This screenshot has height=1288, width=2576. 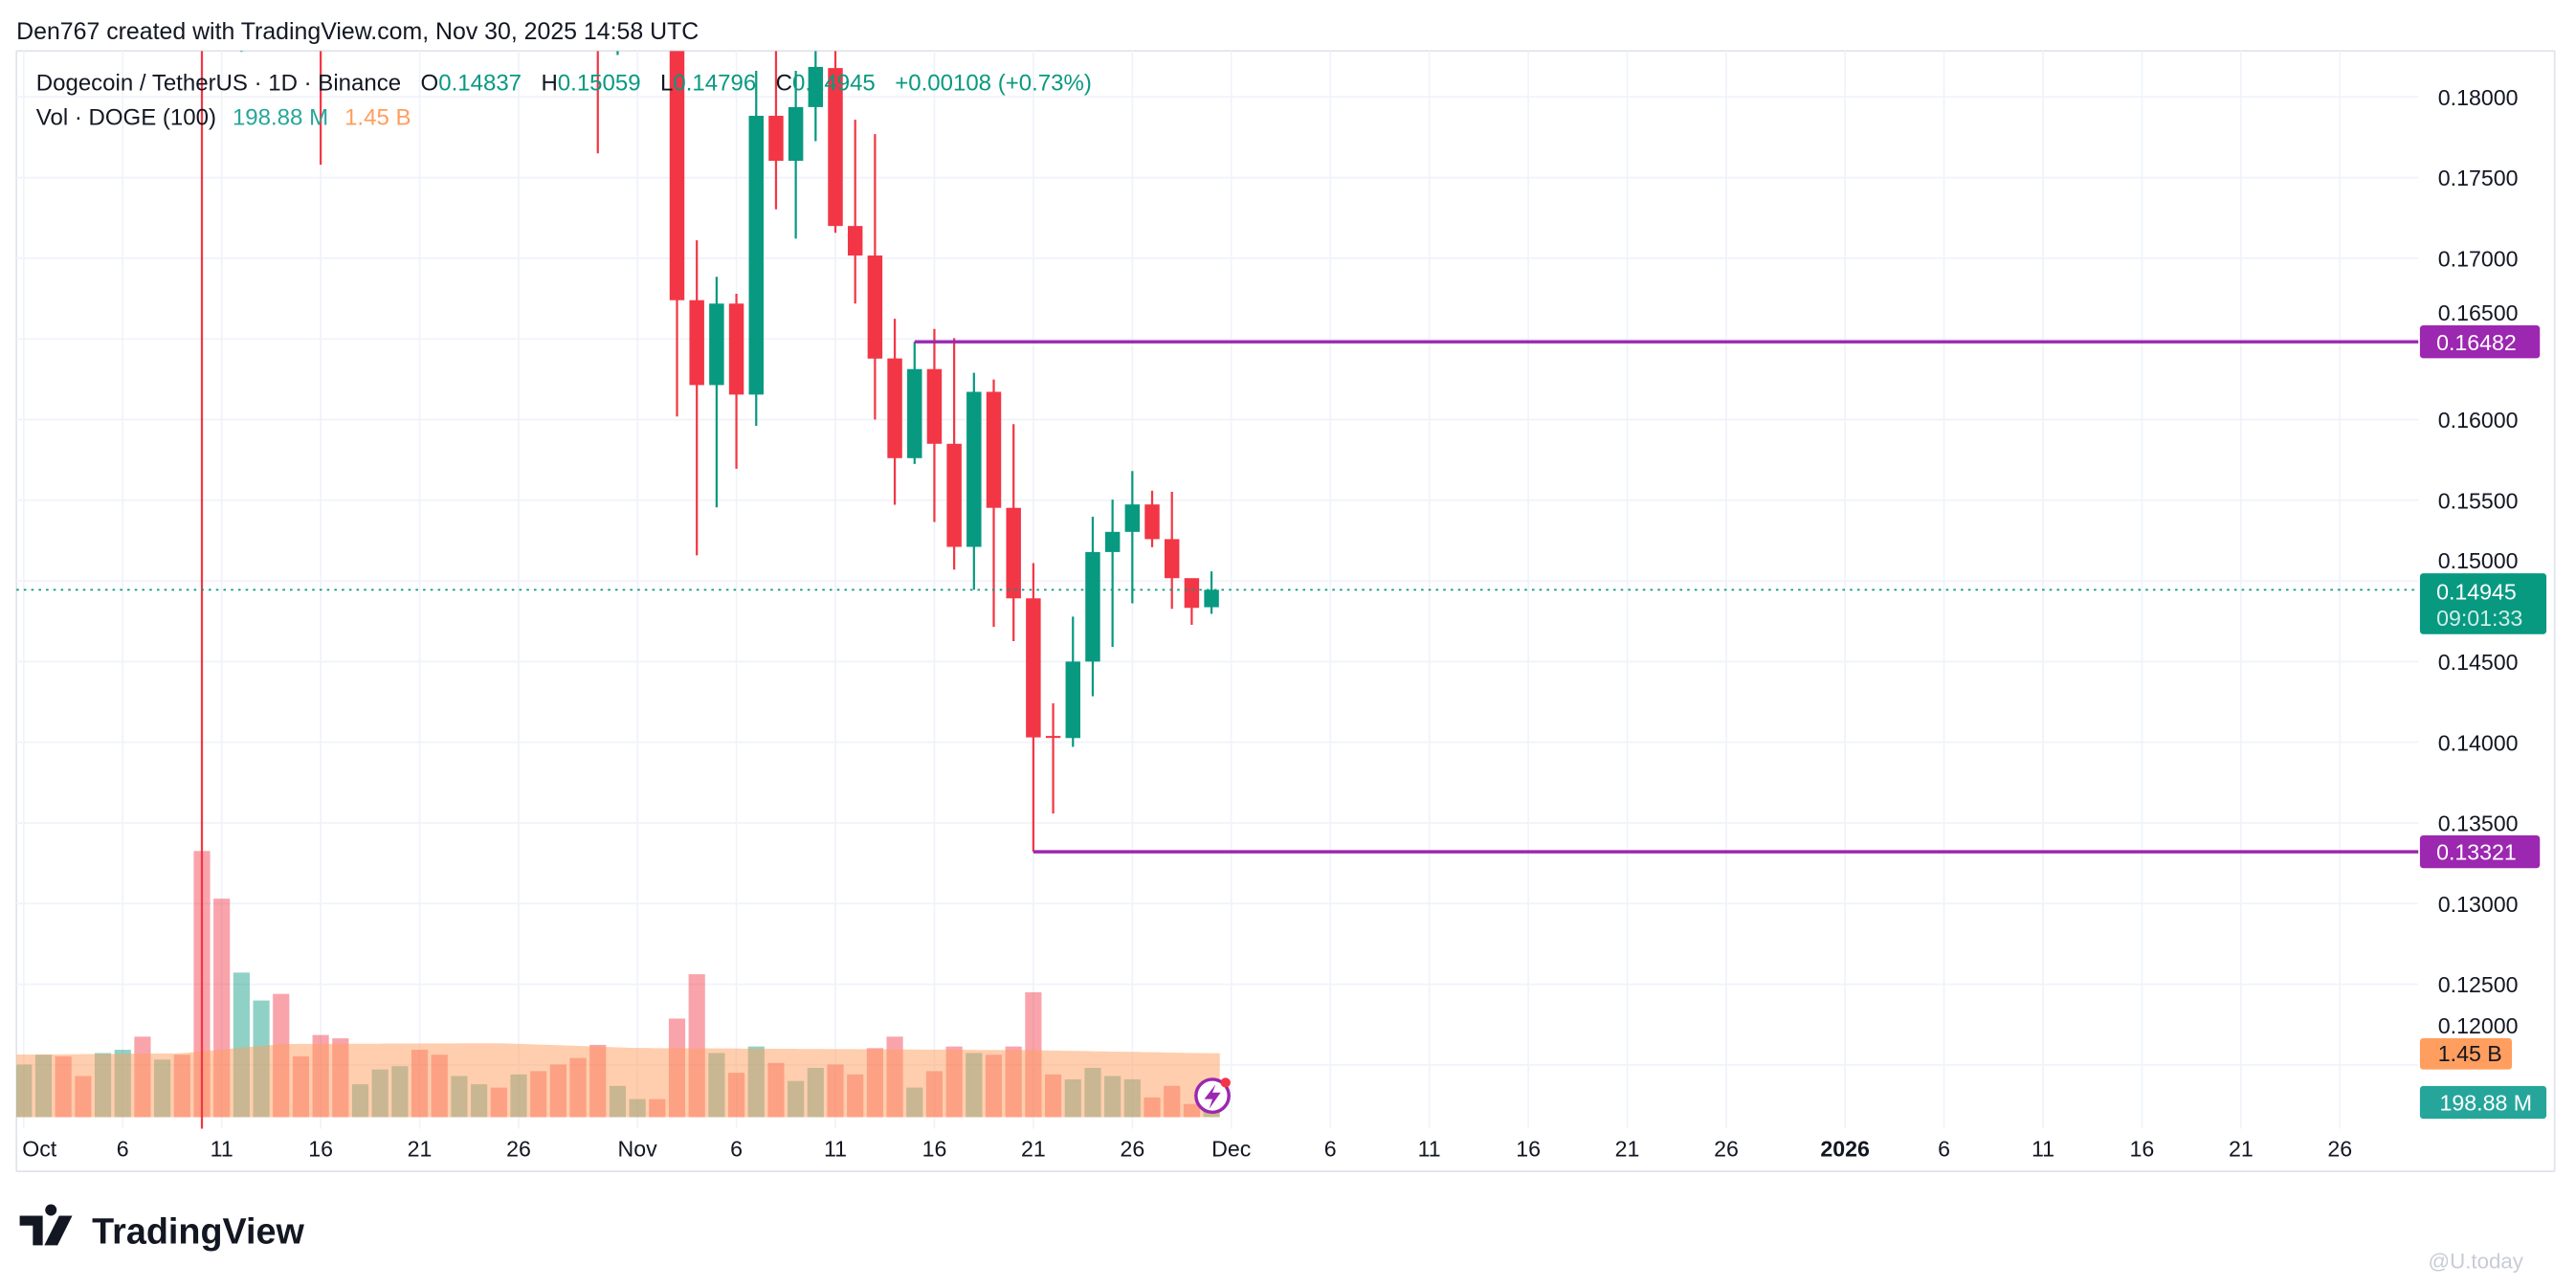 I want to click on tradingview-logo: TradingView, so click(x=162, y=1228).